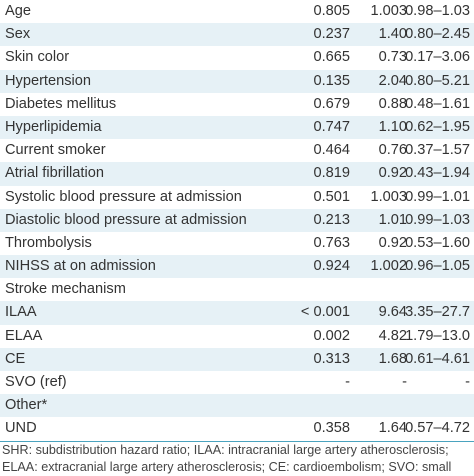  What do you see at coordinates (331, 358) in the screenshot?
I see `p-value-cell: 0.313` at bounding box center [331, 358].